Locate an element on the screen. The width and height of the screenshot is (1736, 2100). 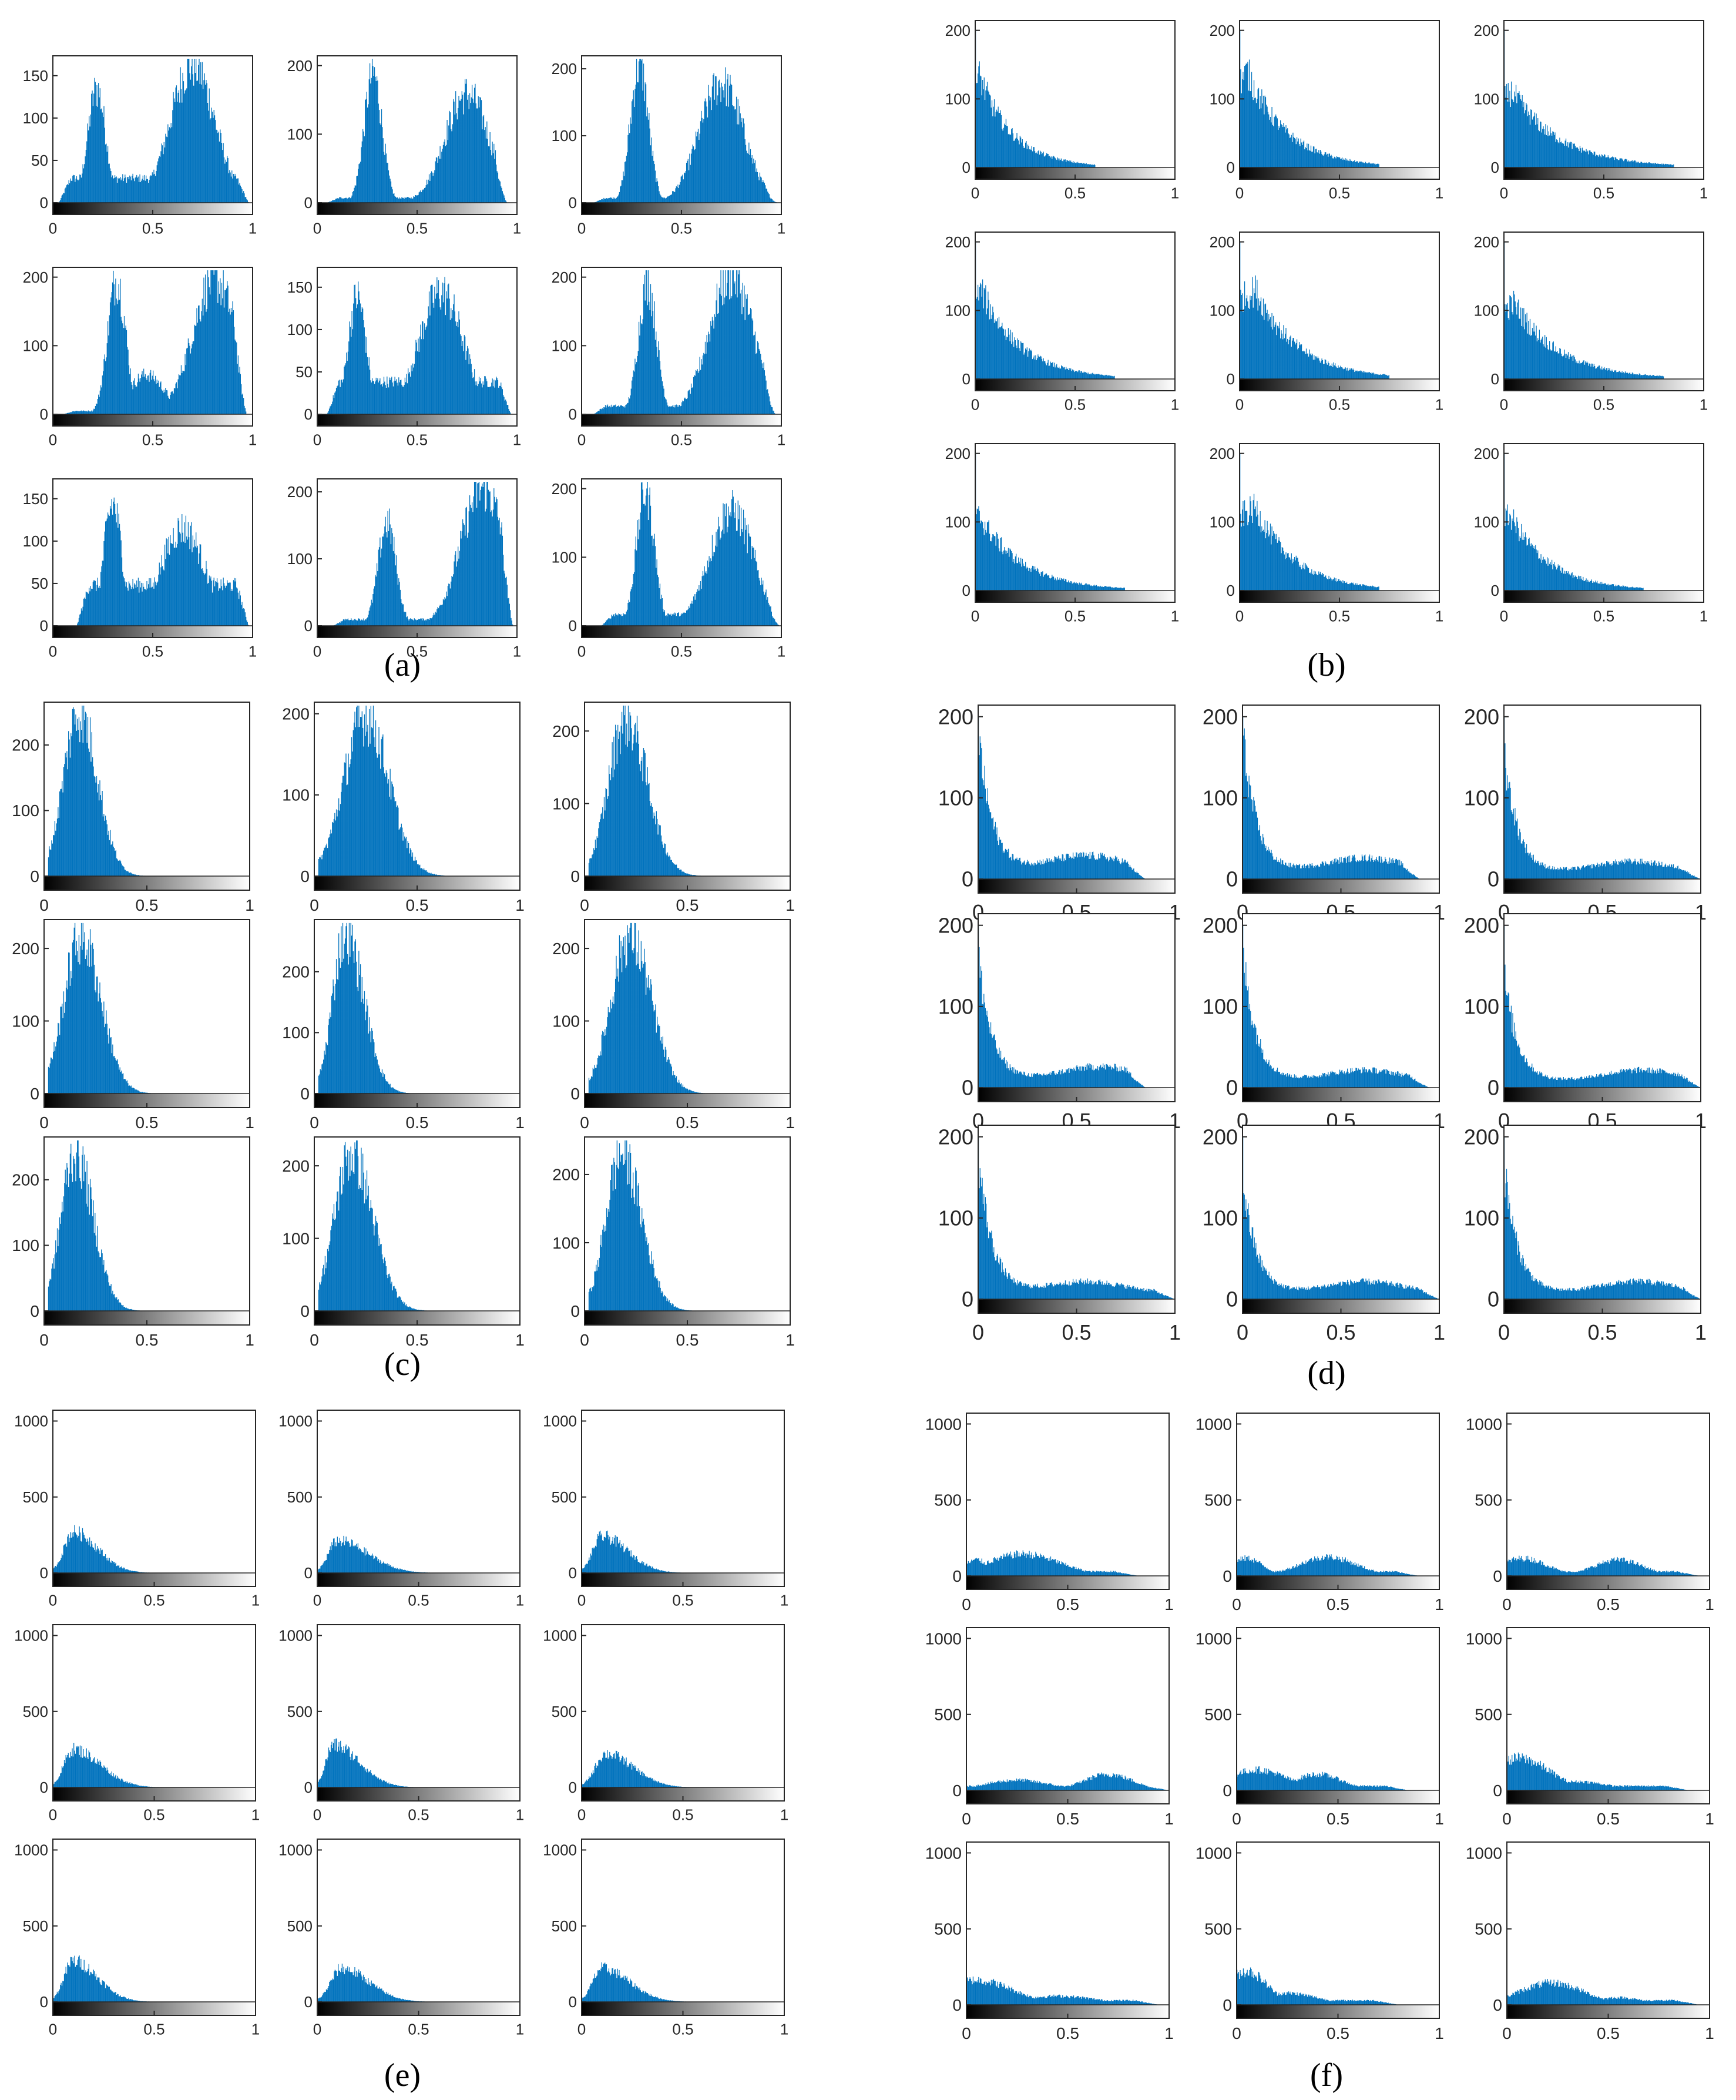
panel-label-d: (d) is located at coordinates (1326, 1373).